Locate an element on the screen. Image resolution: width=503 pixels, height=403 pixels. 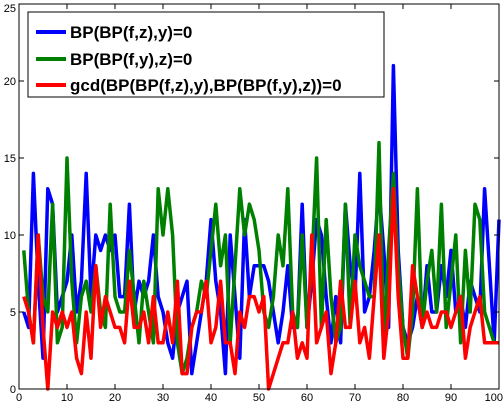
y-tick-label: 0 is located at coordinates (13, 390).